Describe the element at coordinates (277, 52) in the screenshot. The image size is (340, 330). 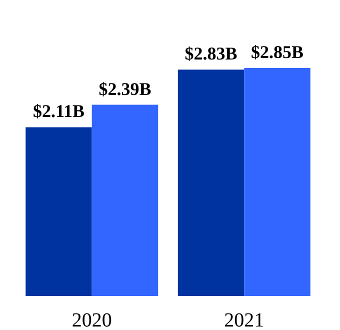
I see `data-label: $2.85B` at that location.